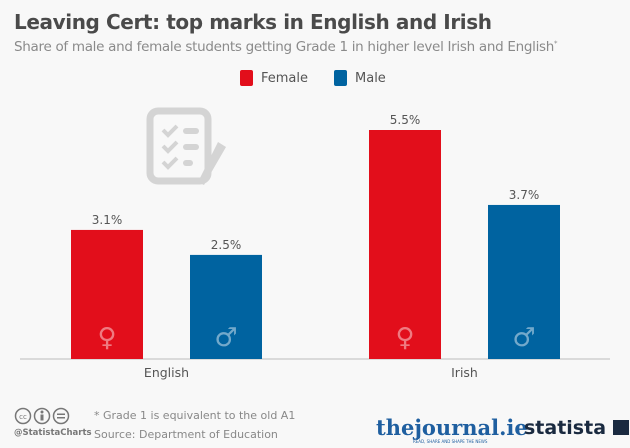 Image resolution: width=630 pixels, height=448 pixels. I want to click on source: Source: Department of Education, so click(186, 434).